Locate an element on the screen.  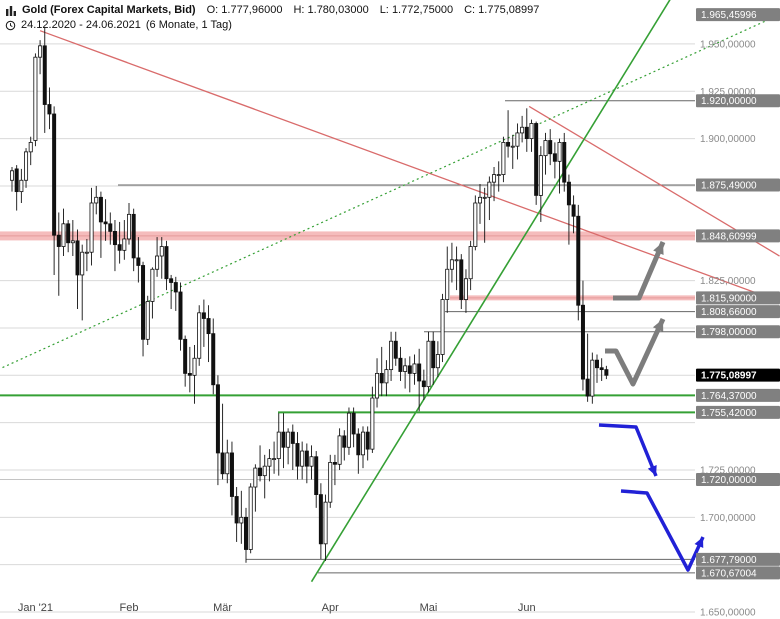
svg-text: 1.950,00000 is located at coordinates (728, 44).